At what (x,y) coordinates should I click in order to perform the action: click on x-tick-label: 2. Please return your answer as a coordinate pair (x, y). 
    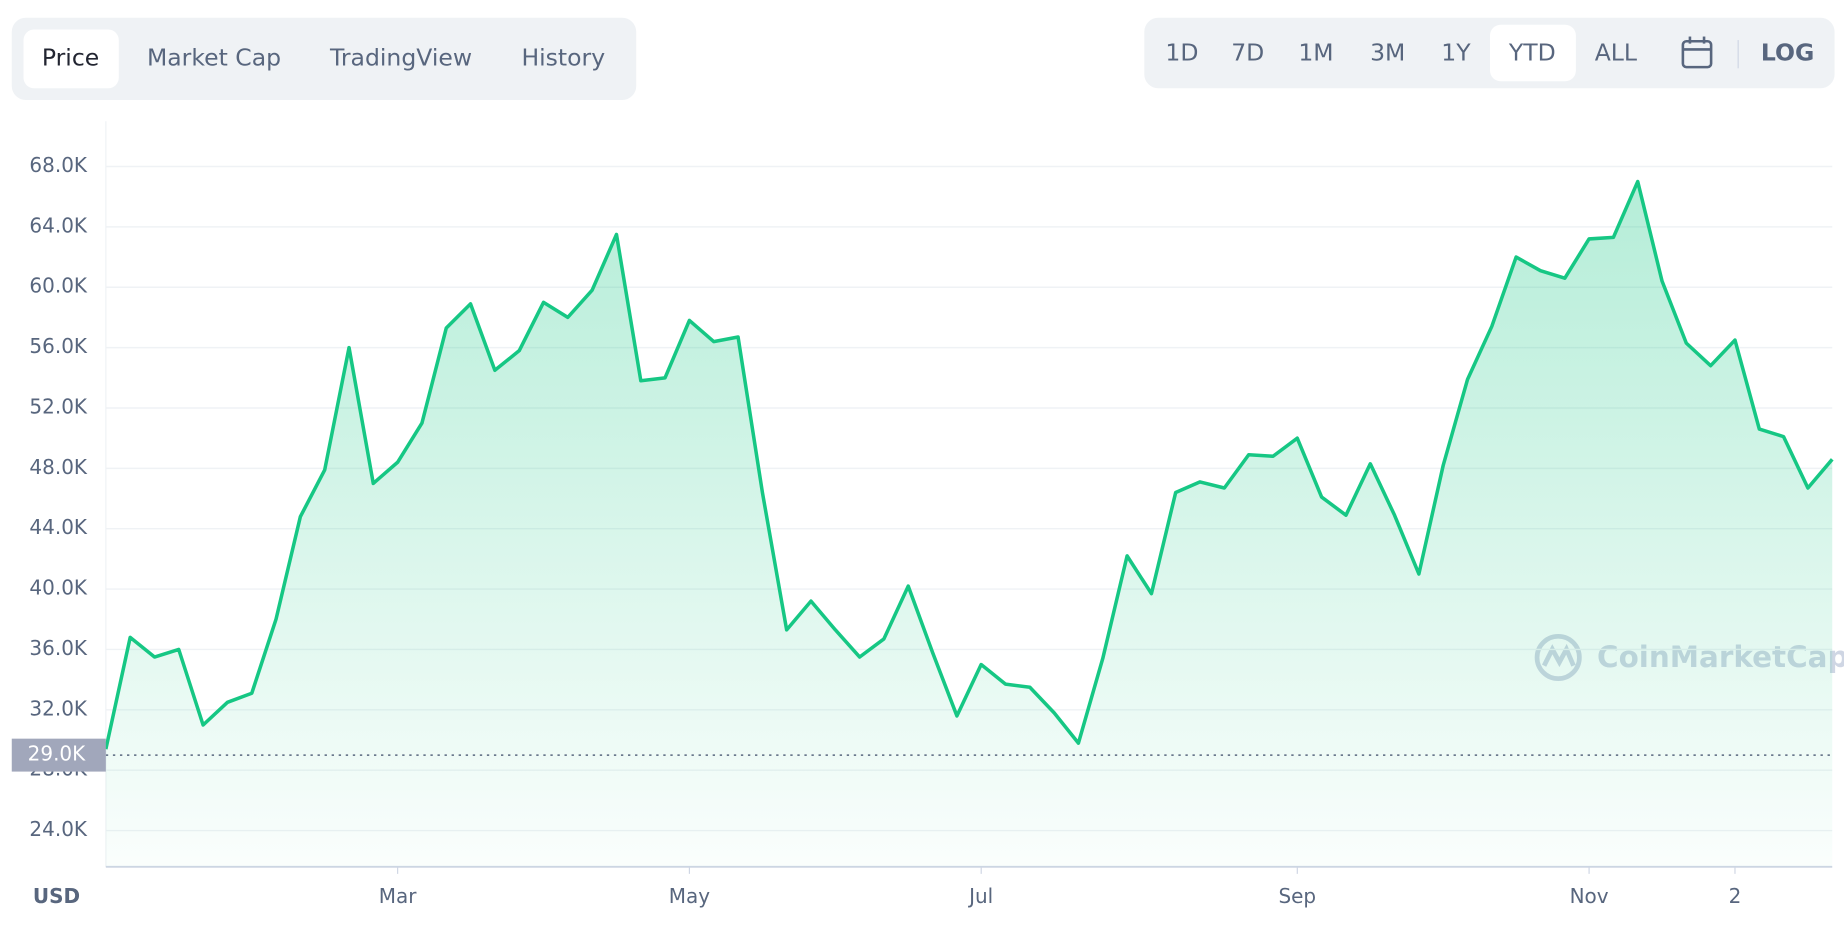
    Looking at the image, I should click on (1735, 896).